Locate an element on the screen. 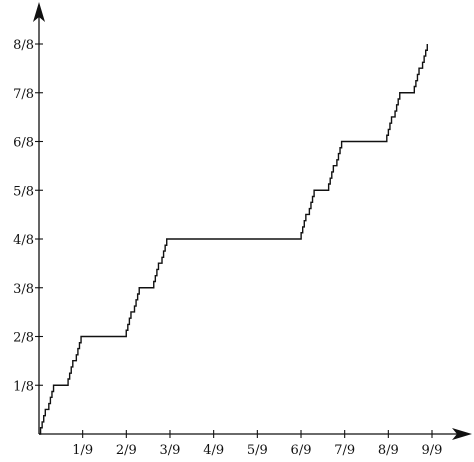 The image size is (474, 462). y-tick-label: 3/8 is located at coordinates (23, 289).